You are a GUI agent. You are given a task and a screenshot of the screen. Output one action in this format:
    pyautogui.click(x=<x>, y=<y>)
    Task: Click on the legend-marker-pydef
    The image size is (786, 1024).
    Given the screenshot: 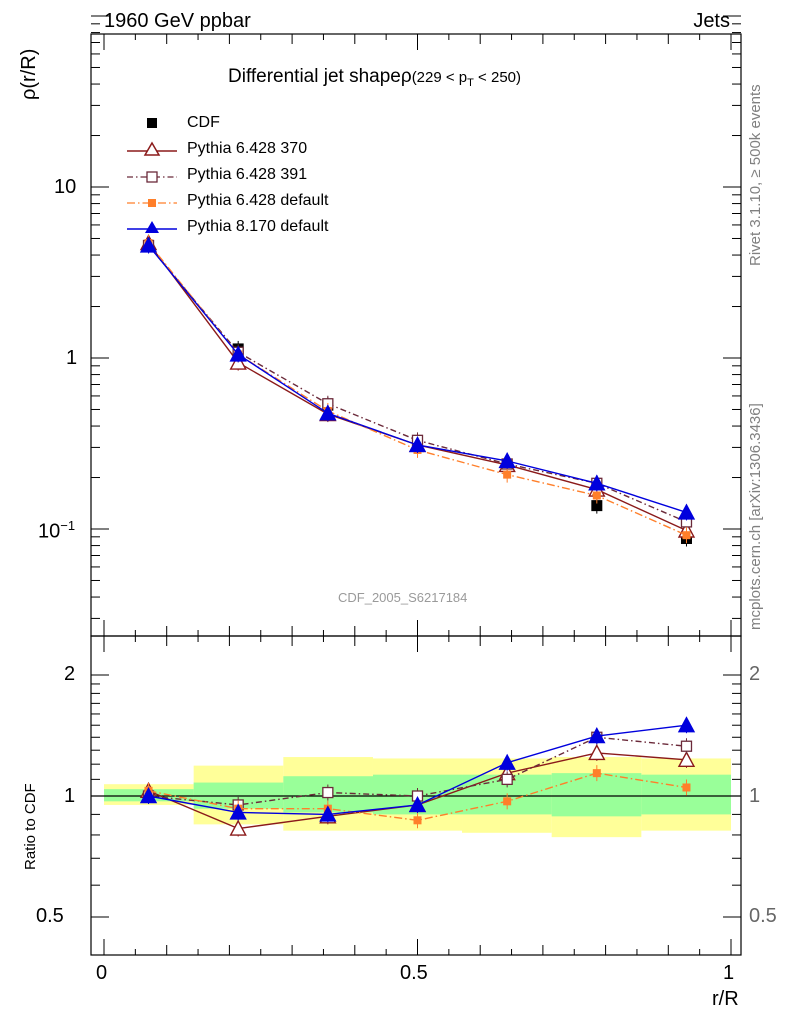 What is the action you would take?
    pyautogui.click(x=152, y=203)
    